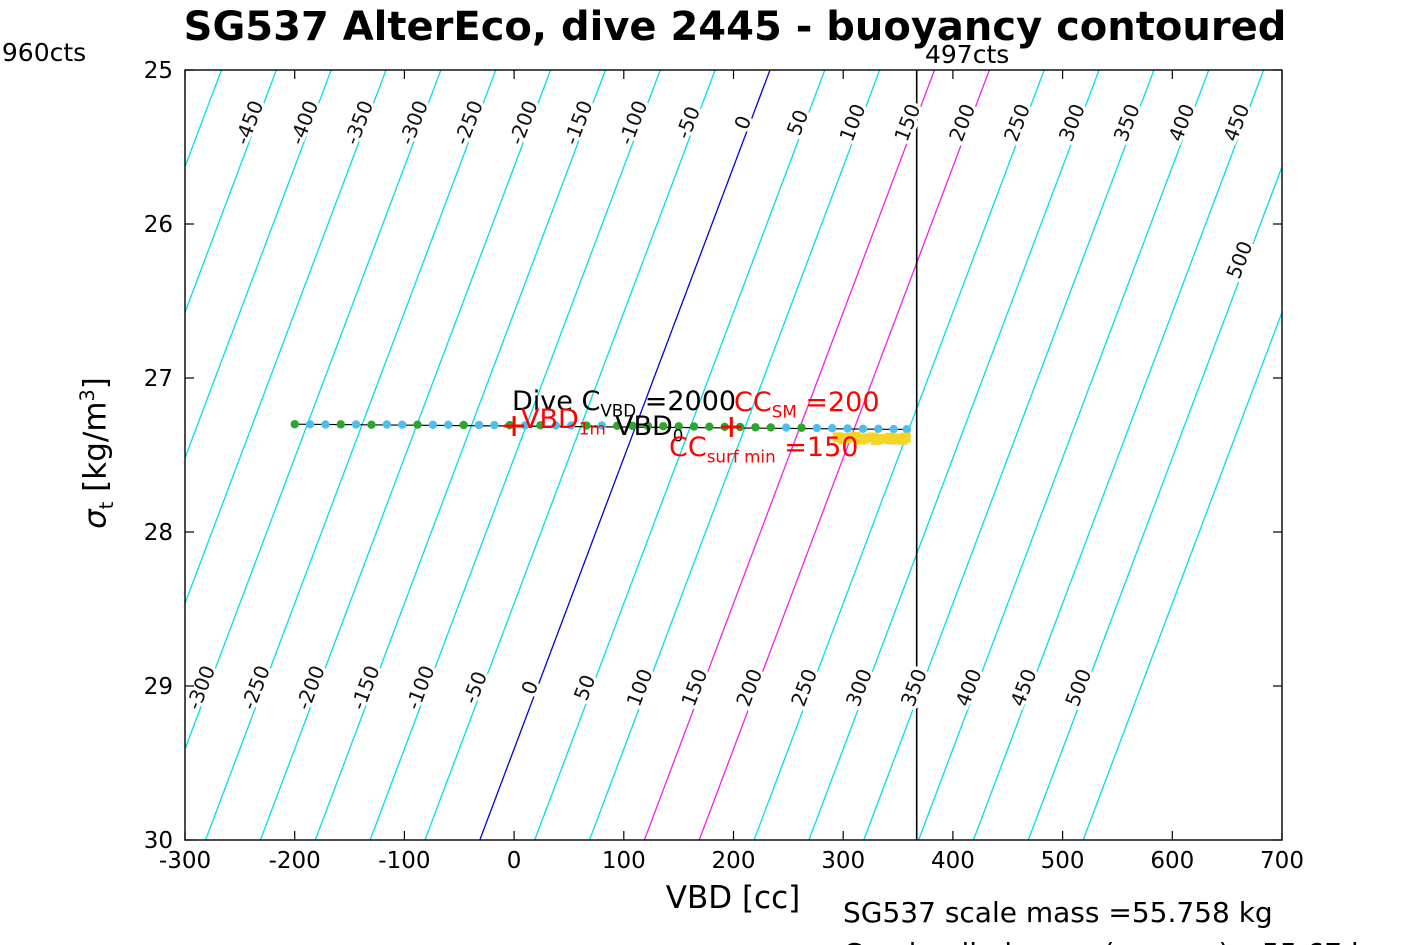 This screenshot has height=945, width=1417. Describe the element at coordinates (688, 122) in the screenshot. I see `contour-label: -50` at that location.